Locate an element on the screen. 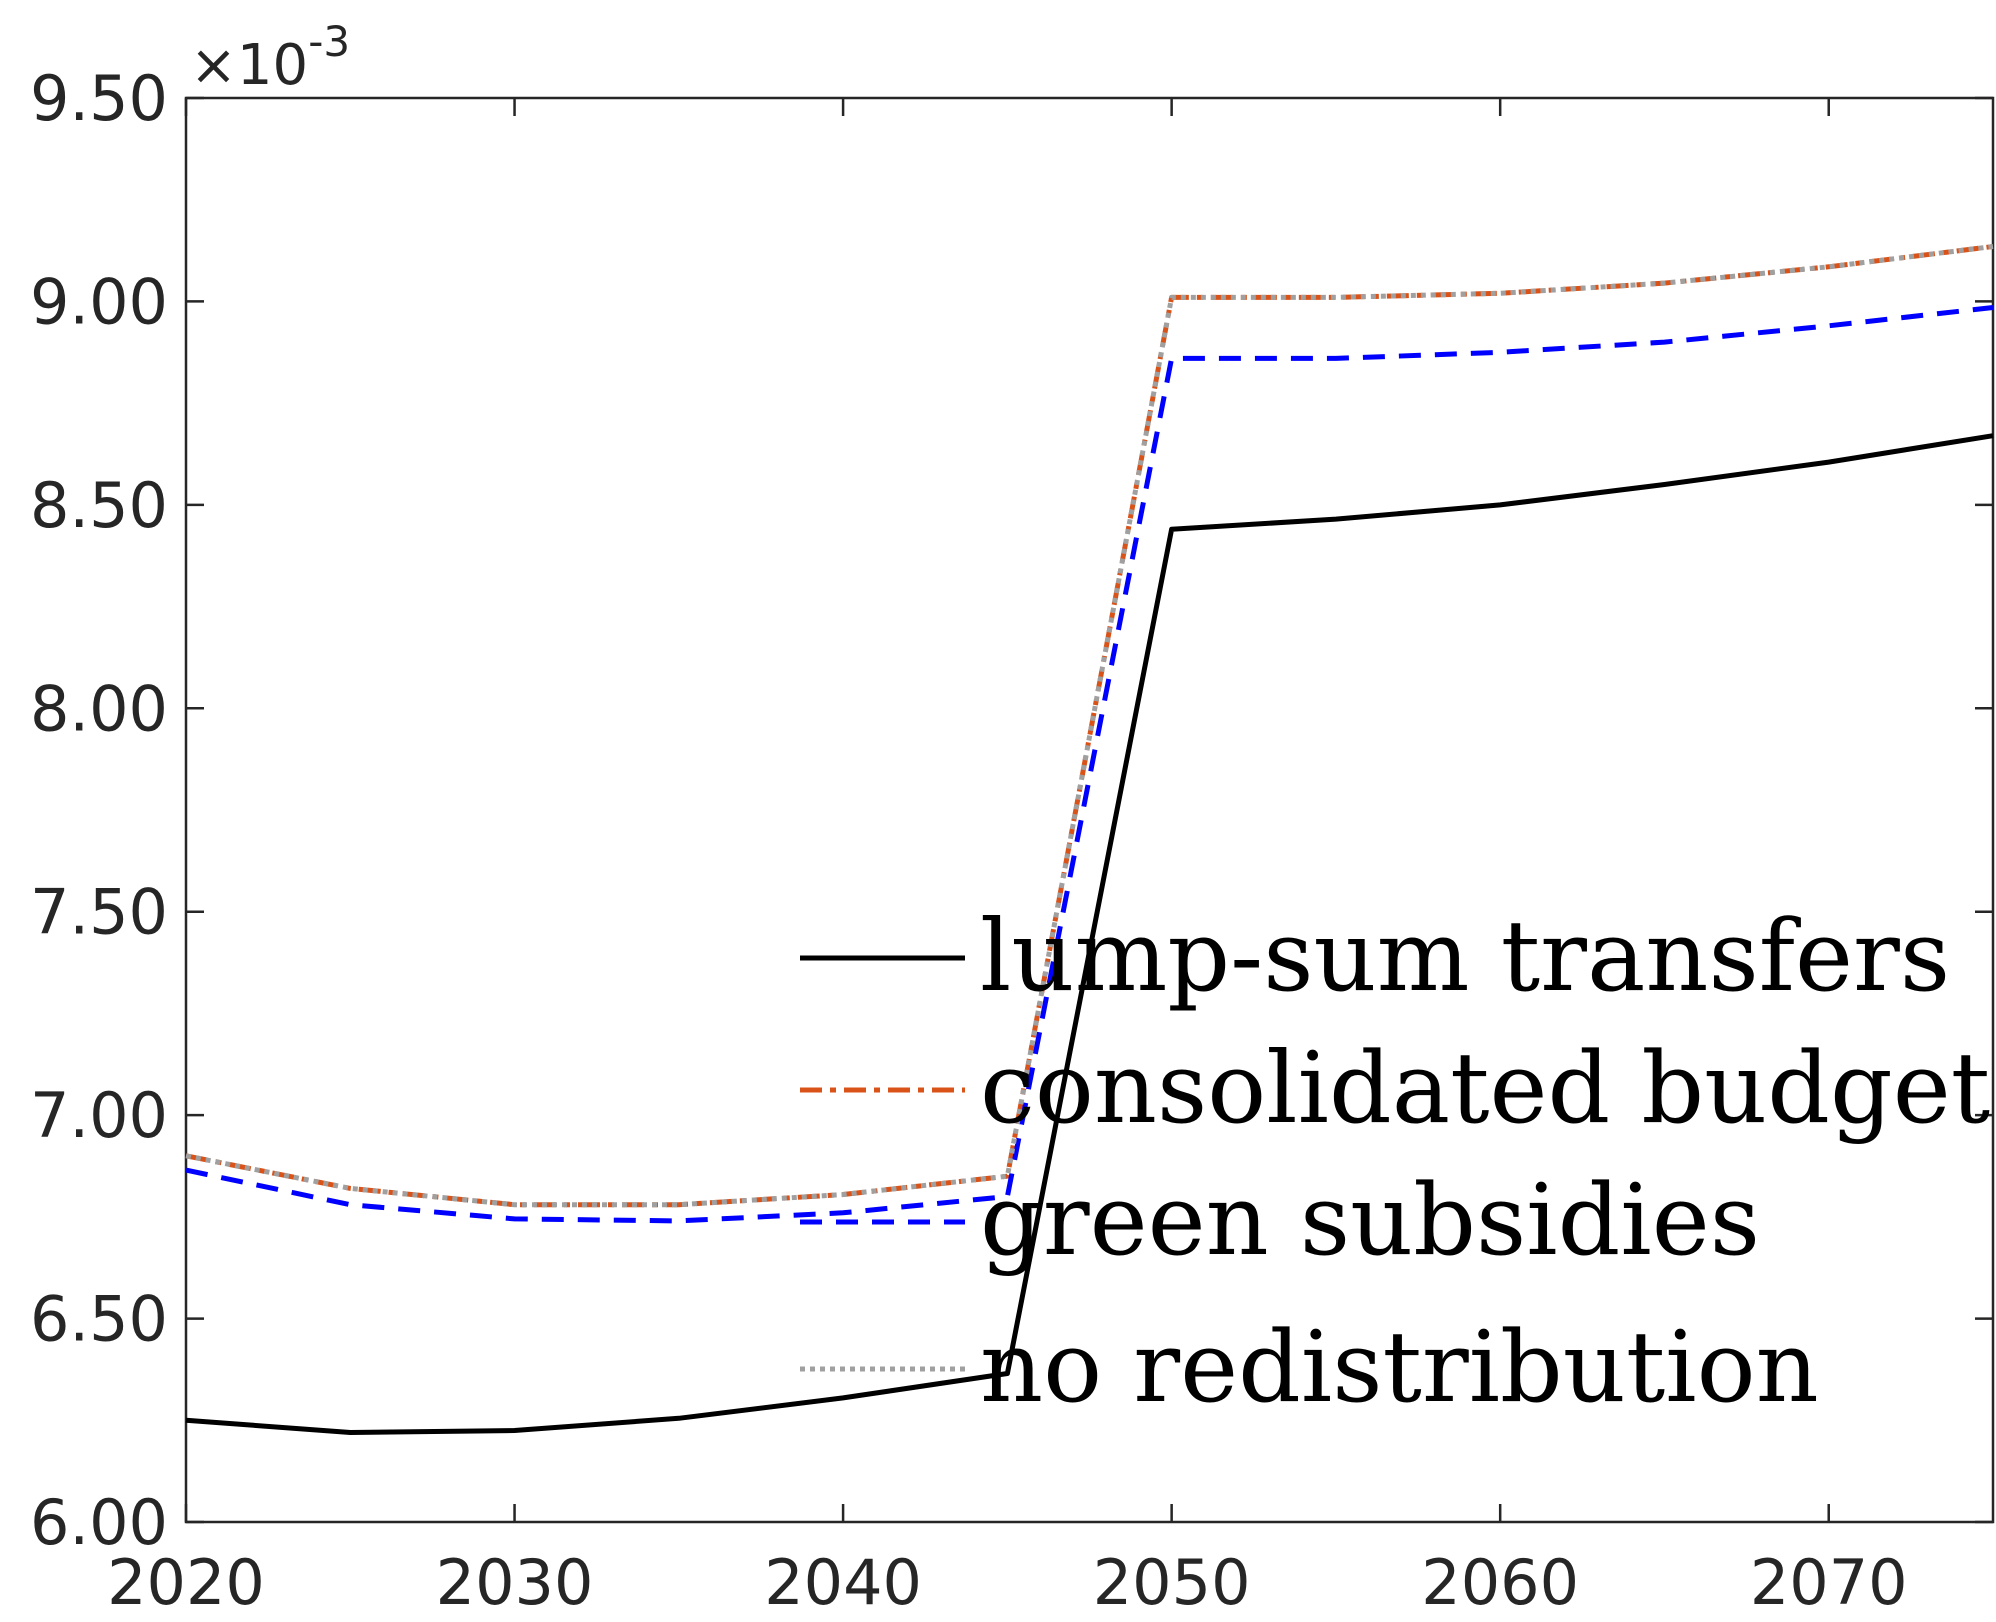  x-tick-label: 2030 is located at coordinates (515, 1582).